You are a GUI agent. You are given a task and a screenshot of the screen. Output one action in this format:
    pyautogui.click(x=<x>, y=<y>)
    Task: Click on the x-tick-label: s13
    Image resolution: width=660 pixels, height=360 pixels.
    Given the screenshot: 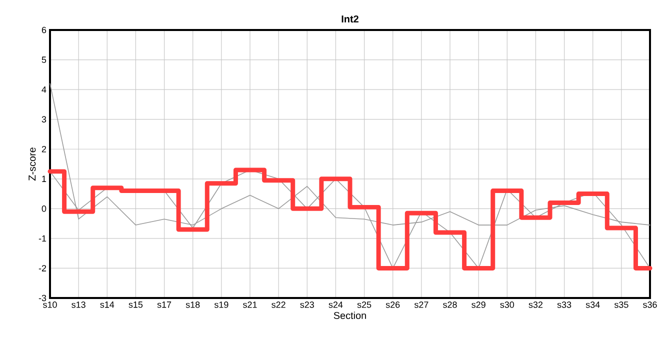 What is the action you would take?
    pyautogui.click(x=79, y=305)
    